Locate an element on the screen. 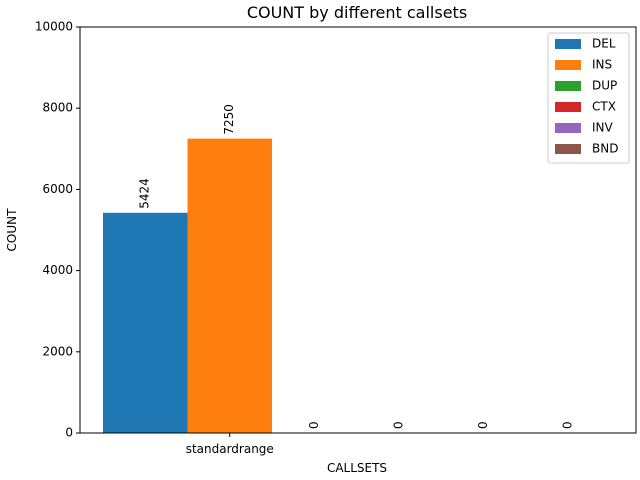  legend-label-ins: INS is located at coordinates (602, 65).